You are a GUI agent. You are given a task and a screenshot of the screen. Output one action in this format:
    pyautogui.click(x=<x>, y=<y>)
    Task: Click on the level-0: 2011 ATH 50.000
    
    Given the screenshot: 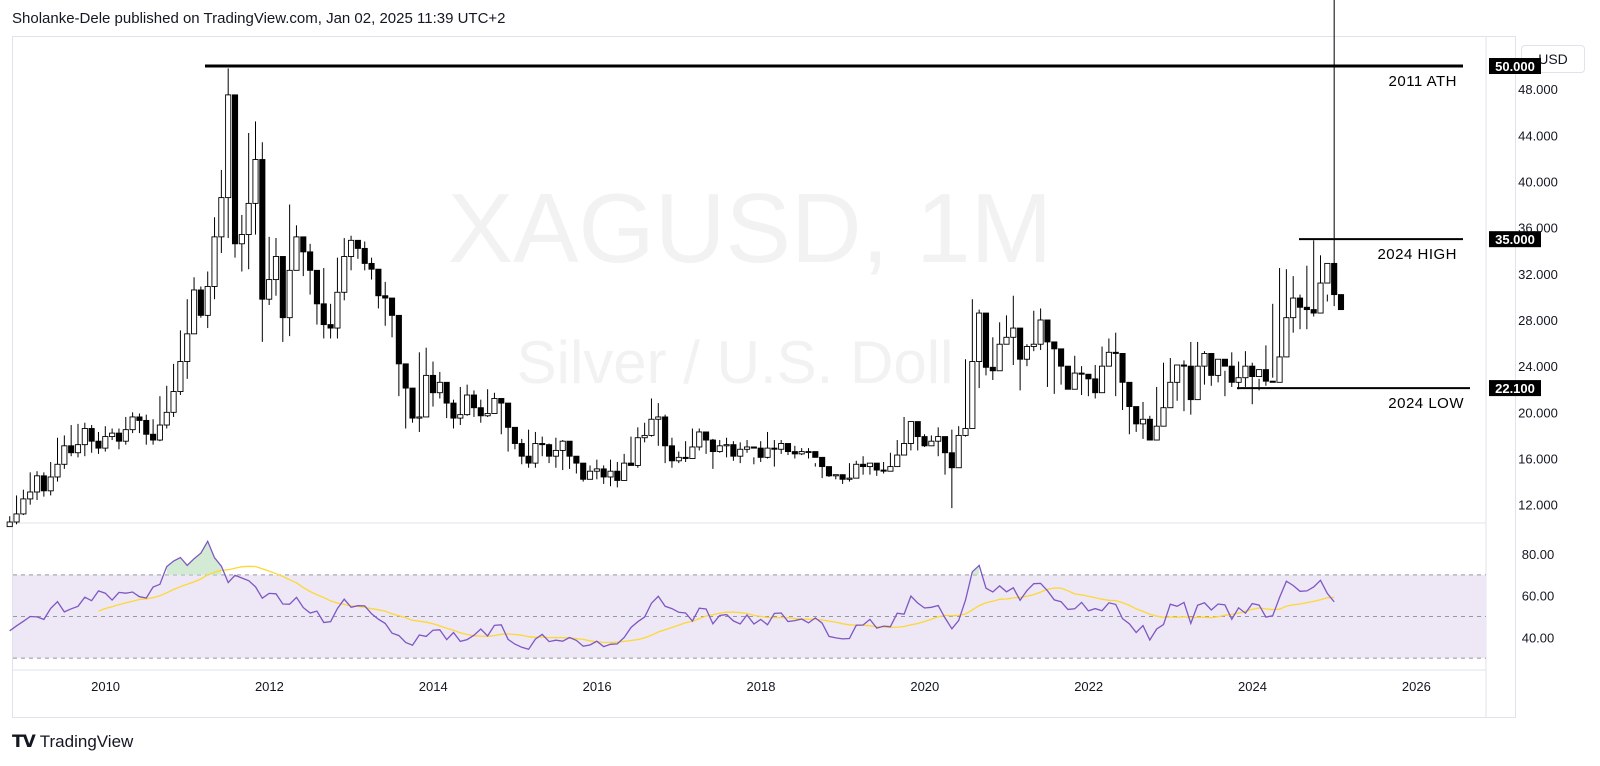 What is the action you would take?
    pyautogui.click(x=873, y=74)
    